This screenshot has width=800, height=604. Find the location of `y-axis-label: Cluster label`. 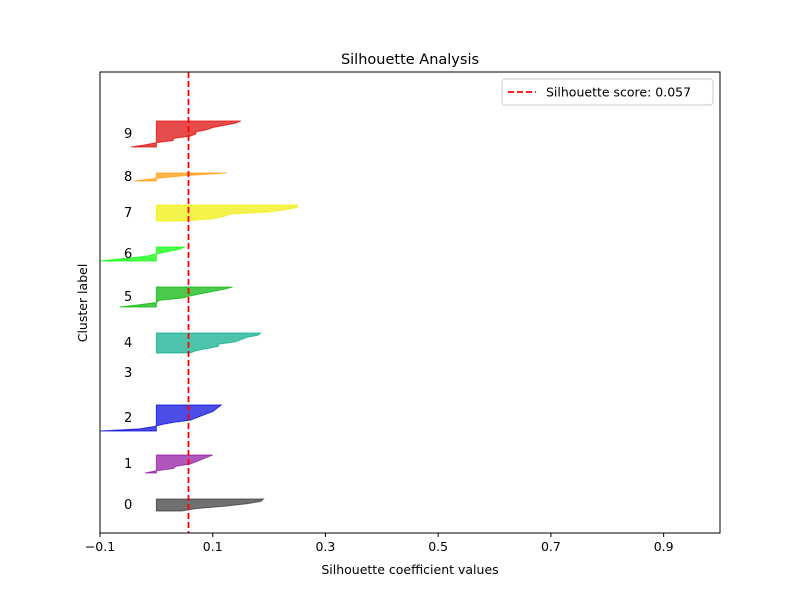

y-axis-label: Cluster label is located at coordinates (82, 303).